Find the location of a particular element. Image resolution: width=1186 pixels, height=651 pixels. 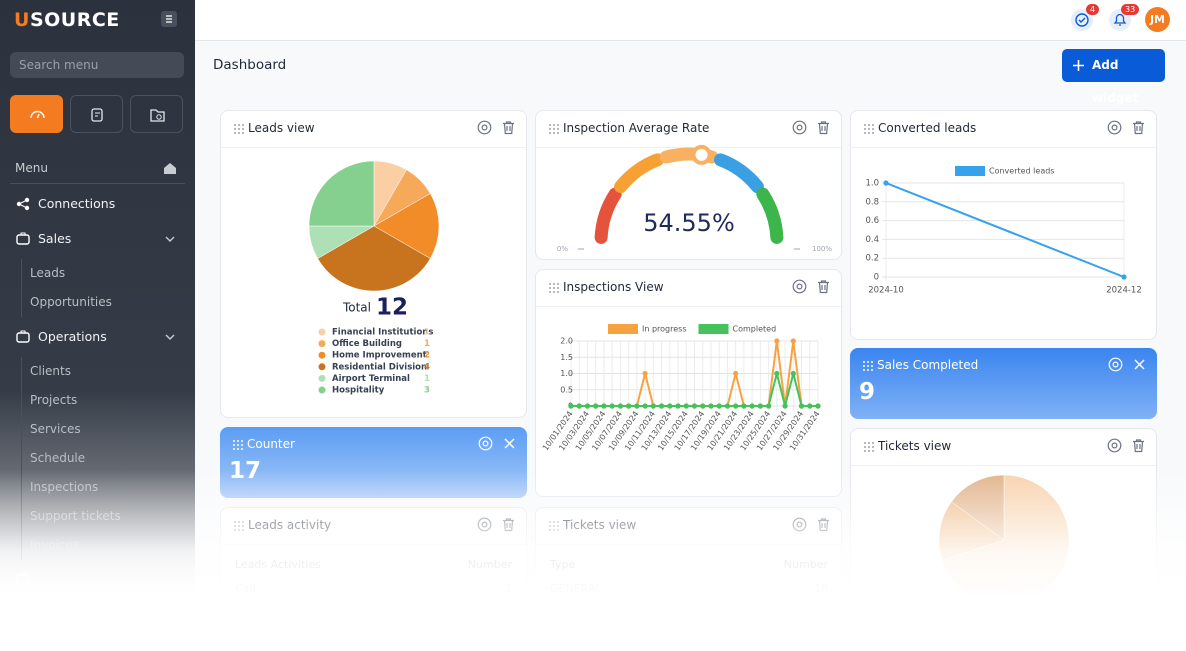

widget-title: Inspections View is located at coordinates (613, 287).